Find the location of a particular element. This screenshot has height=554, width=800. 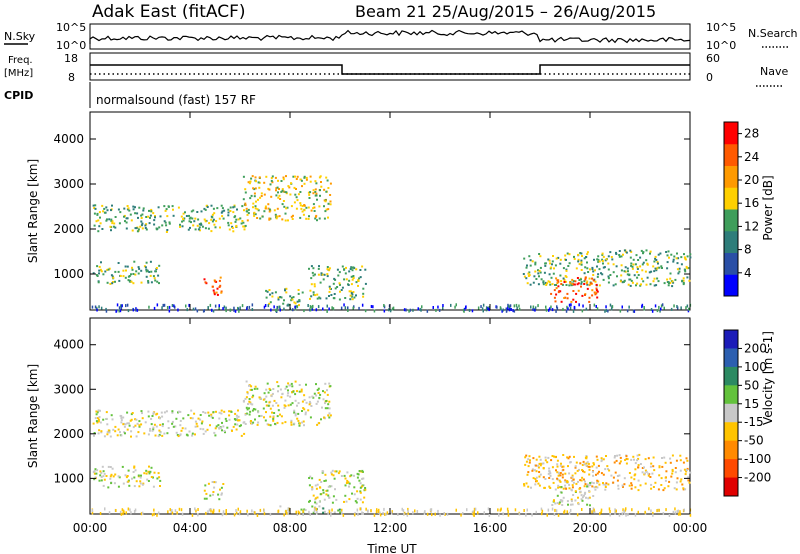

y-tick-label: 1000 is located at coordinates (68, 274).